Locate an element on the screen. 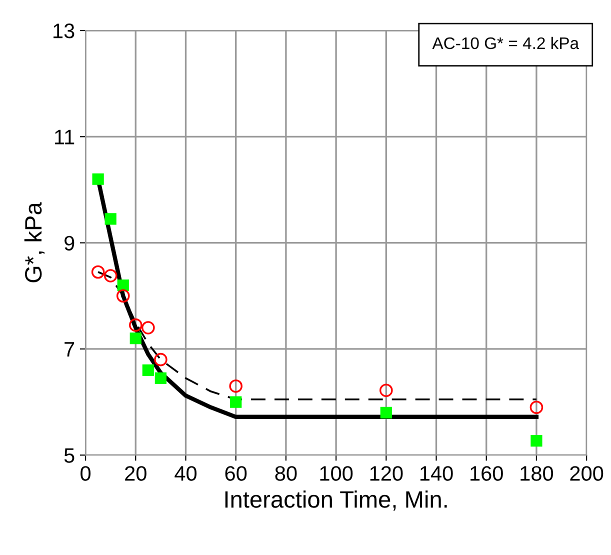  y-tick-label: 11 is located at coordinates (64, 137).